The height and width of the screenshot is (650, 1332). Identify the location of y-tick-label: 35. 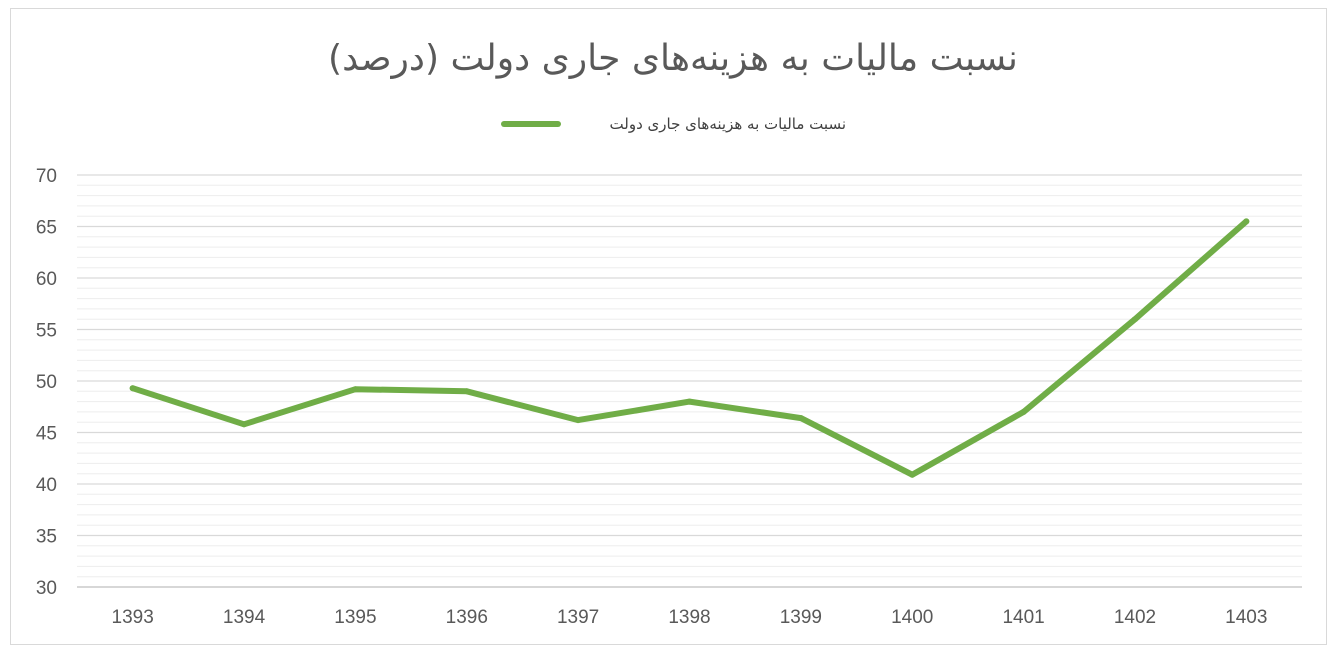
(46, 537).